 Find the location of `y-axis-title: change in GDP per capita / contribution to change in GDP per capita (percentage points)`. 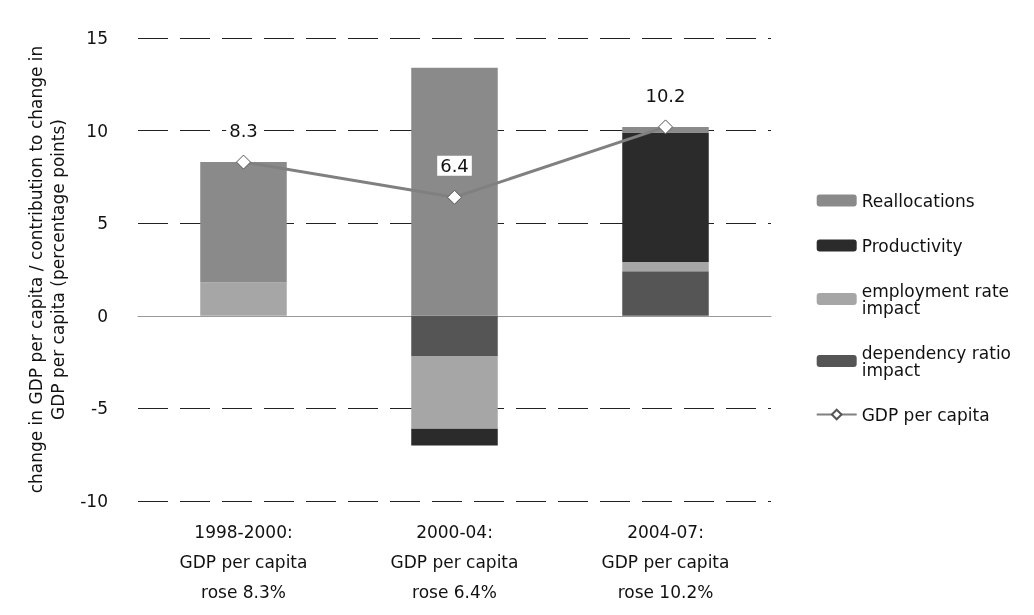

y-axis-title: change in GDP per capita / contribution to change in GDP per capita (percentage points) is located at coordinates (47, 269).